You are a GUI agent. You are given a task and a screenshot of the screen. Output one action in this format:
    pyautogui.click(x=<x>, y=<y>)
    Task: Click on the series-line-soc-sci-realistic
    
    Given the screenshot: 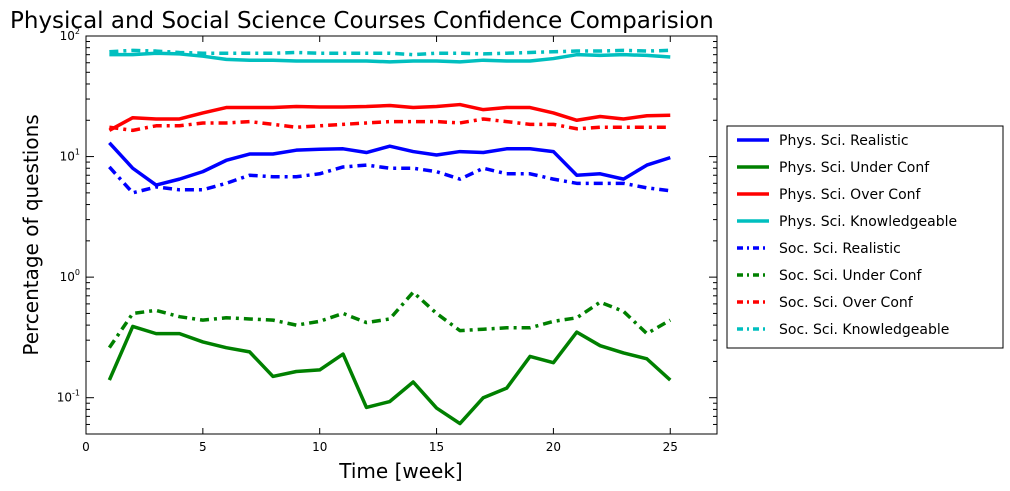 What is the action you would take?
    pyautogui.click(x=389, y=179)
    